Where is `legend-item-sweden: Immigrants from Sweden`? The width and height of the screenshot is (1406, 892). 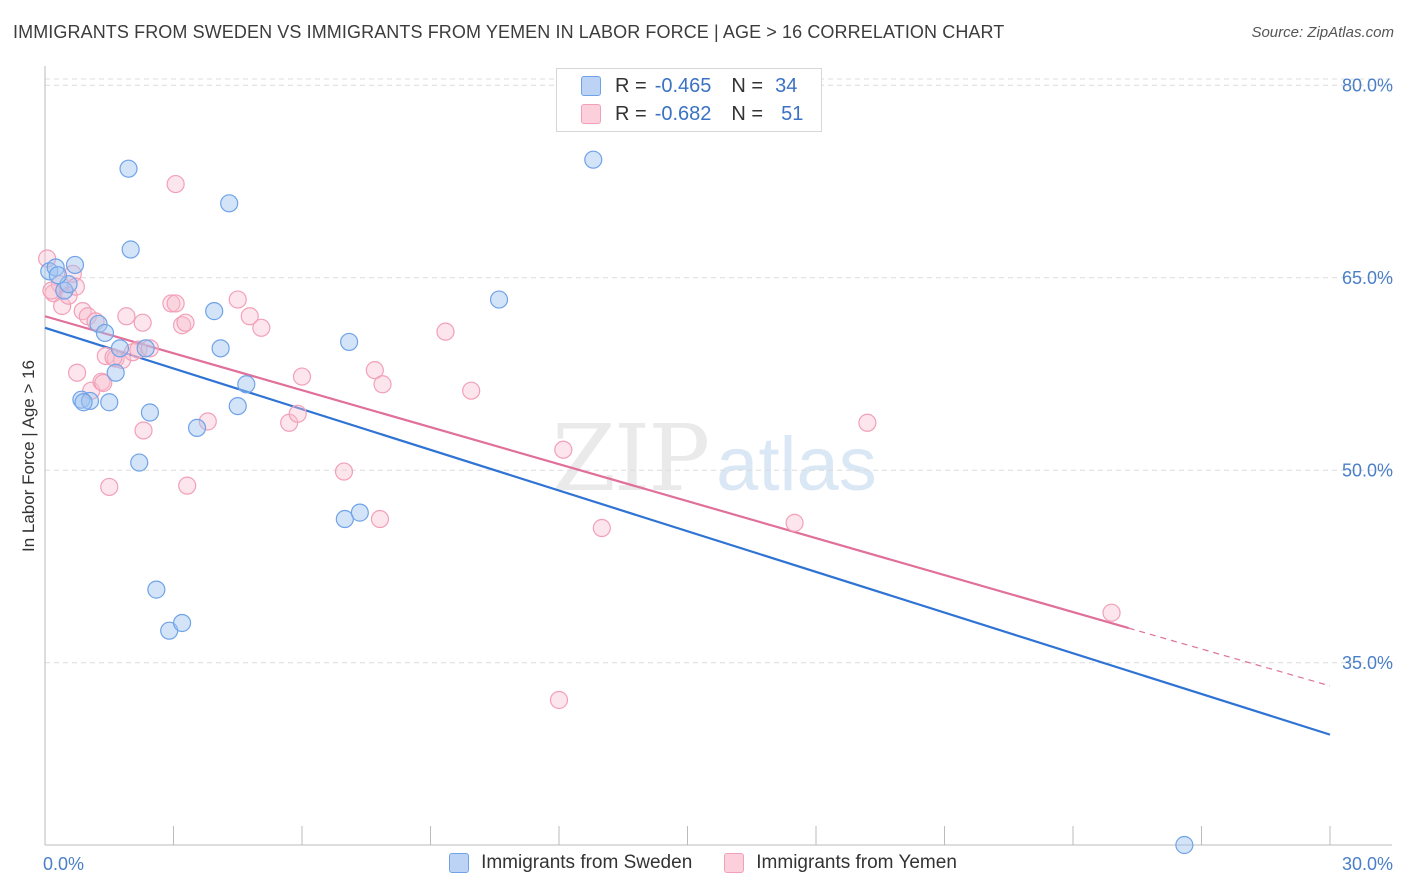 legend-item-sweden: Immigrants from Sweden is located at coordinates (570, 863).